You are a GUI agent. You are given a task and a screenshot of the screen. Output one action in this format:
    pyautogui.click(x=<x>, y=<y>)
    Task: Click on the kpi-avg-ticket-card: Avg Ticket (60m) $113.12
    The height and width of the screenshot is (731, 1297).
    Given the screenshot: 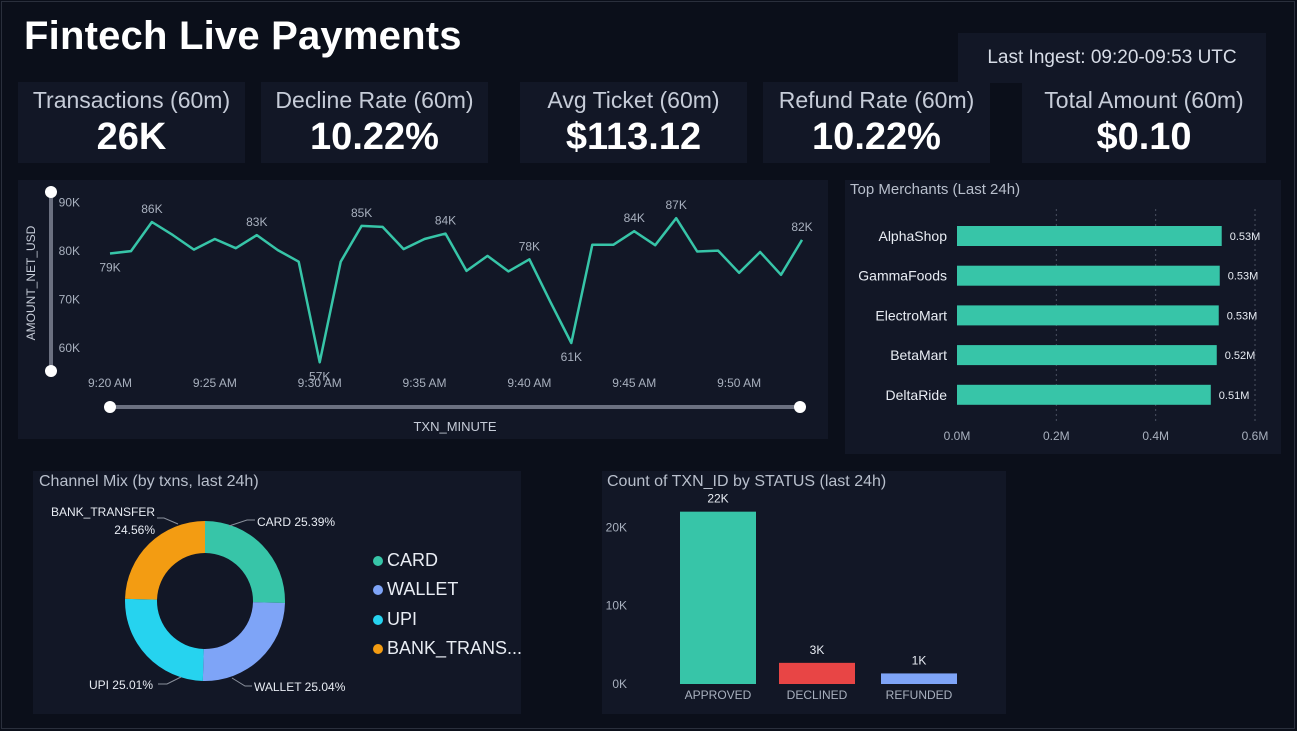 What is the action you would take?
    pyautogui.click(x=633, y=122)
    